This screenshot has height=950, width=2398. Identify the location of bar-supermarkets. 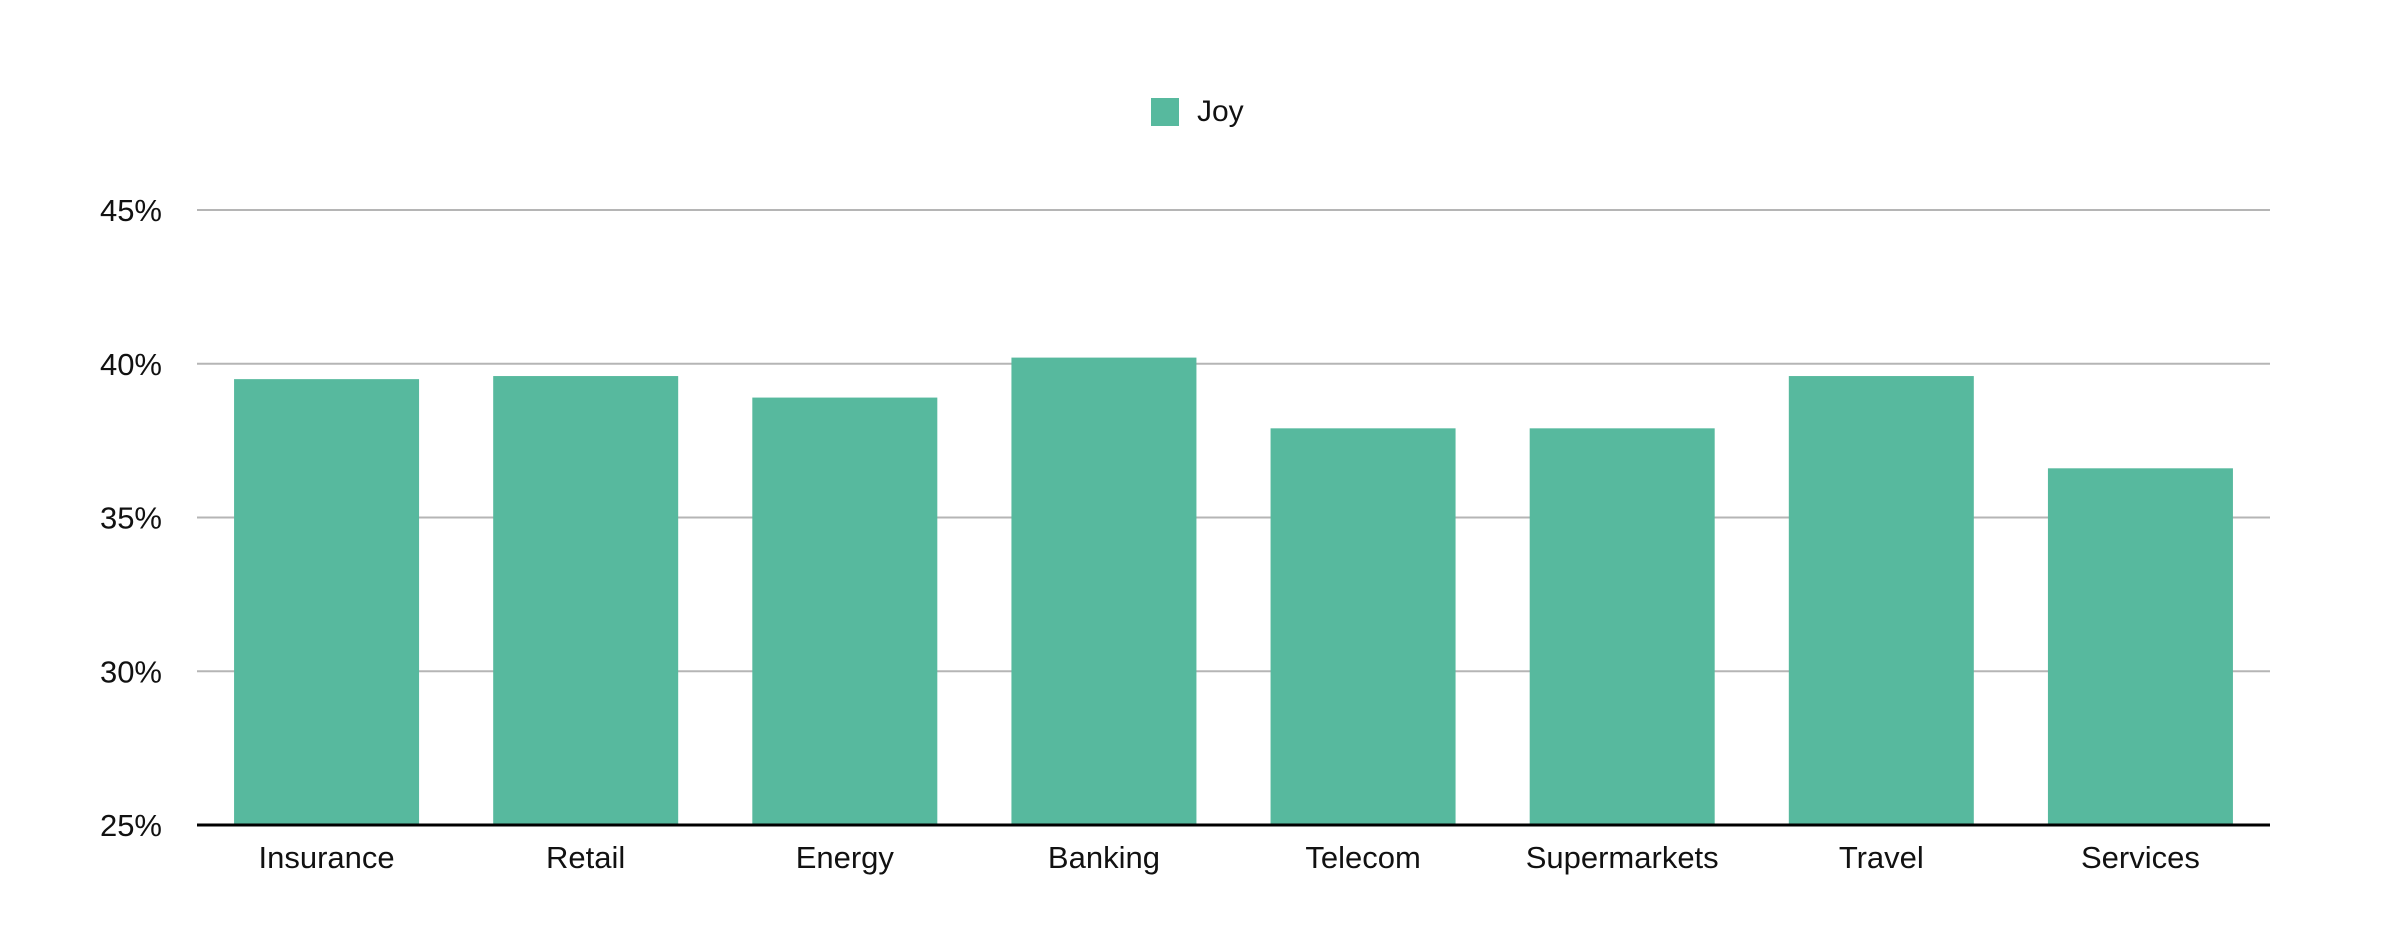
(1622, 626).